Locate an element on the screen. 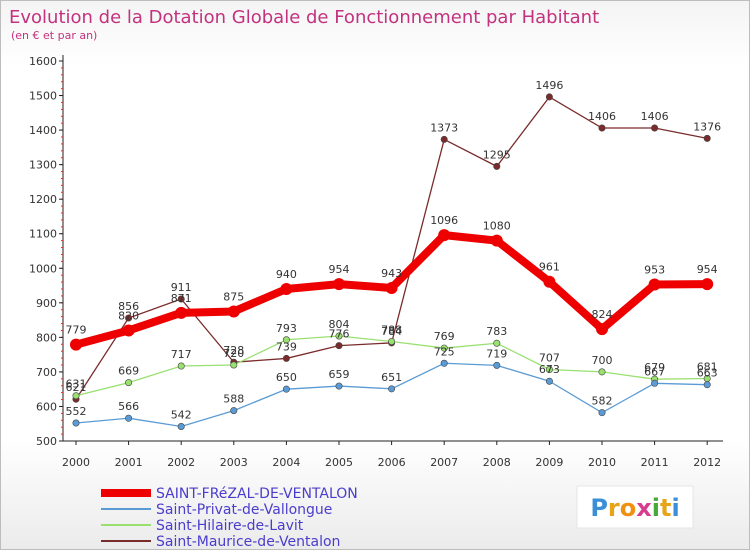 The width and height of the screenshot is (750, 550). proxiti-logo: Proxiti is located at coordinates (635, 507).